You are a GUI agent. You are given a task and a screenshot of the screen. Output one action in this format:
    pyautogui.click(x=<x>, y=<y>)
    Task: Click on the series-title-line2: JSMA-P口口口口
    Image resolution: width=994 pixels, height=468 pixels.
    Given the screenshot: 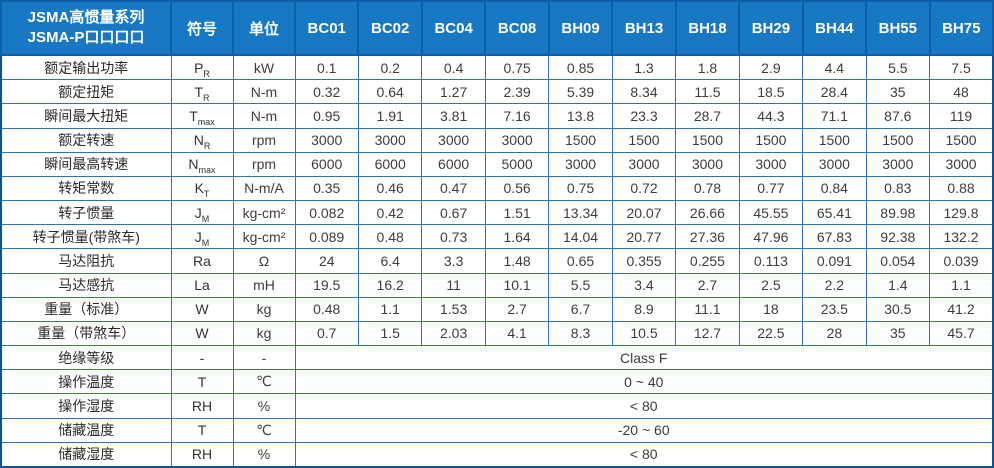 What is the action you would take?
    pyautogui.click(x=86, y=37)
    